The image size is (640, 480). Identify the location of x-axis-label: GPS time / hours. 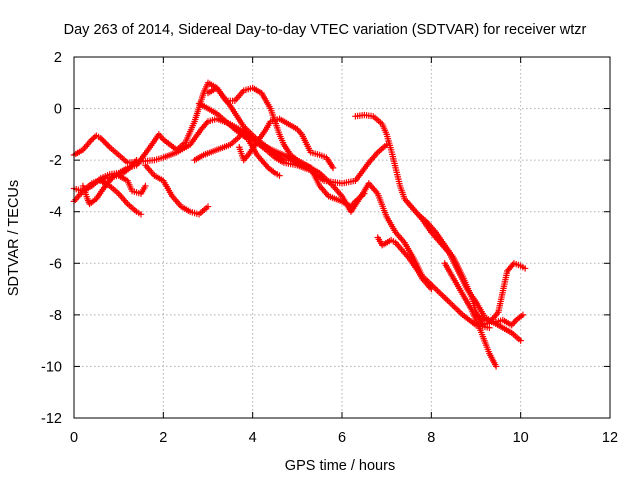
(340, 466).